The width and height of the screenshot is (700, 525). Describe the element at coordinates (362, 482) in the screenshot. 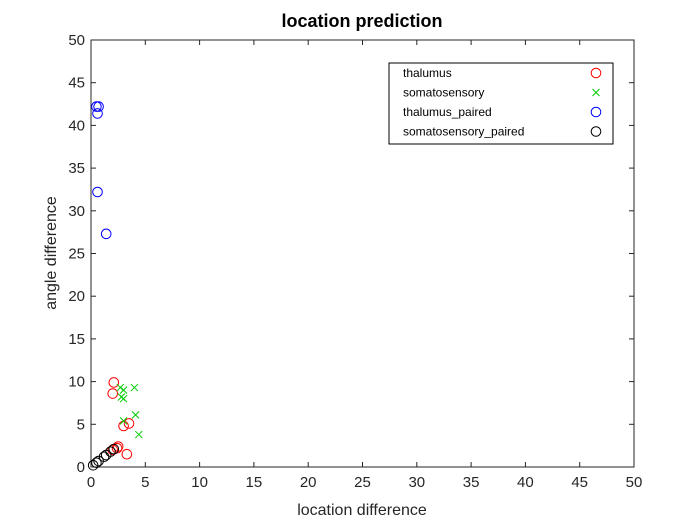

I see `x-tick-label: 25` at that location.